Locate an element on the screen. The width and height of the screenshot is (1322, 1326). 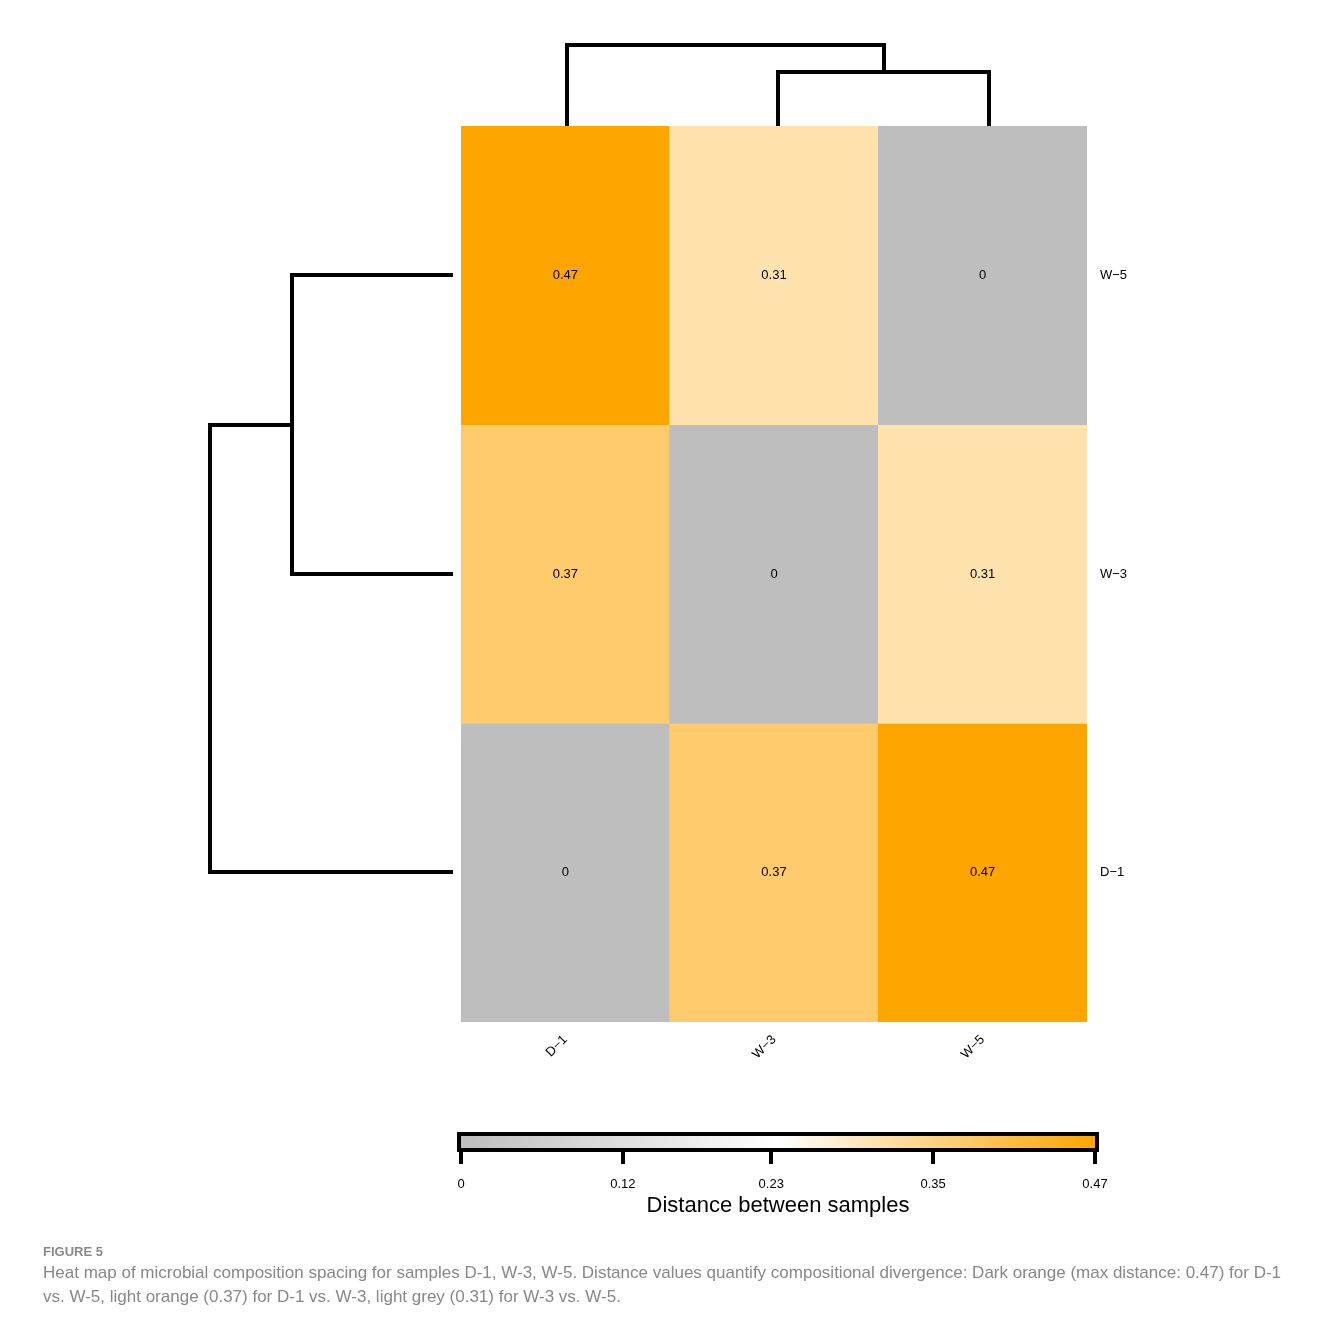
y-tick-label: D−1 is located at coordinates (1112, 872).